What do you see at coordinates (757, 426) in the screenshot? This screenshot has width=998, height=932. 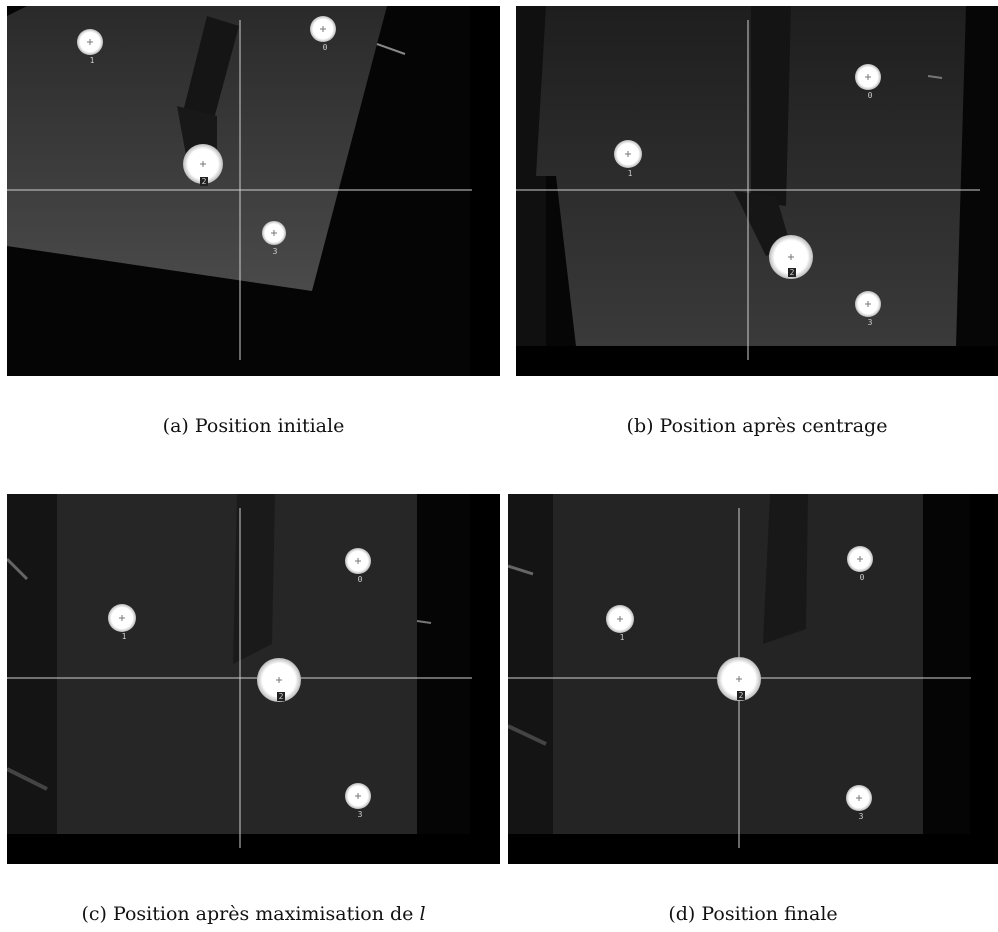 I see `caption-b: (b) Position après centrage` at bounding box center [757, 426].